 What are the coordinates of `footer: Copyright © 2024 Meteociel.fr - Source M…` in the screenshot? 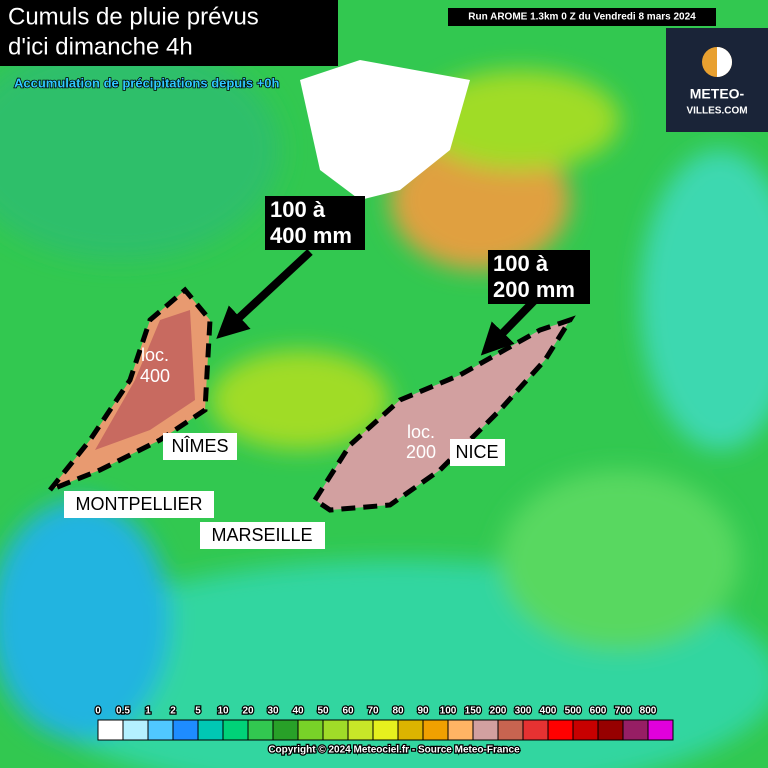 It's located at (394, 750).